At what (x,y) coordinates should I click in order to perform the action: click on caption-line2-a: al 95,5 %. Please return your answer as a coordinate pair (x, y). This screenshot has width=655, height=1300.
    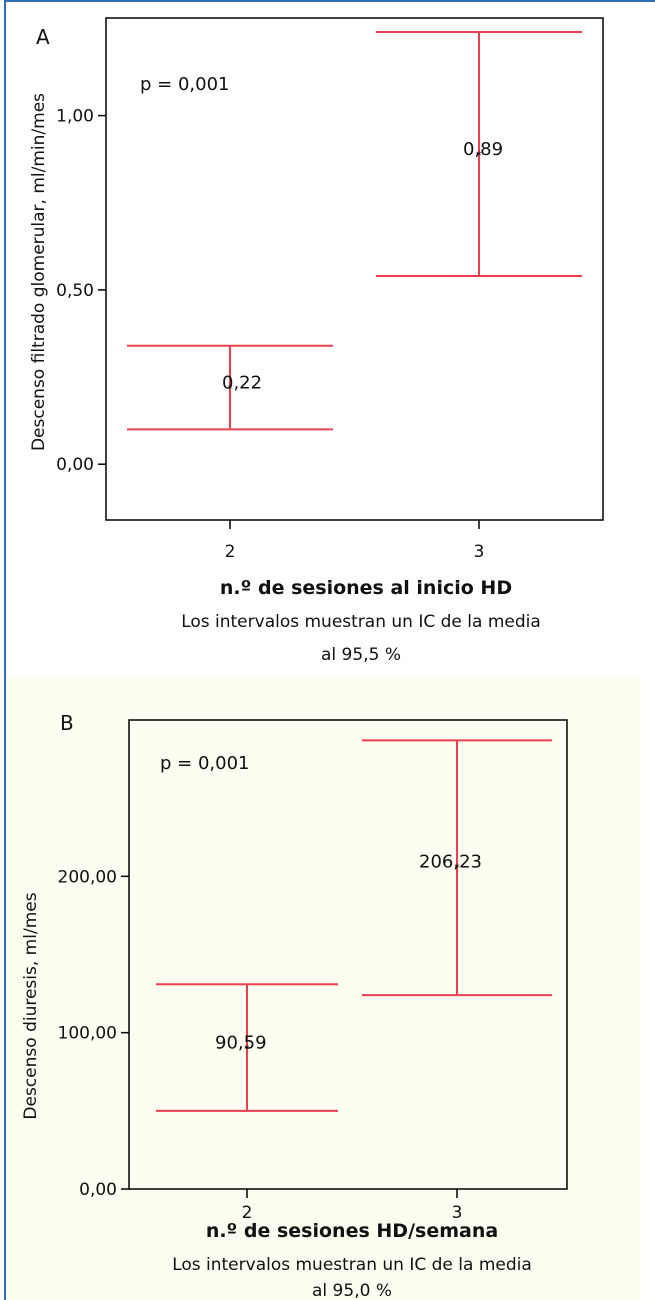
    Looking at the image, I should click on (361, 655).